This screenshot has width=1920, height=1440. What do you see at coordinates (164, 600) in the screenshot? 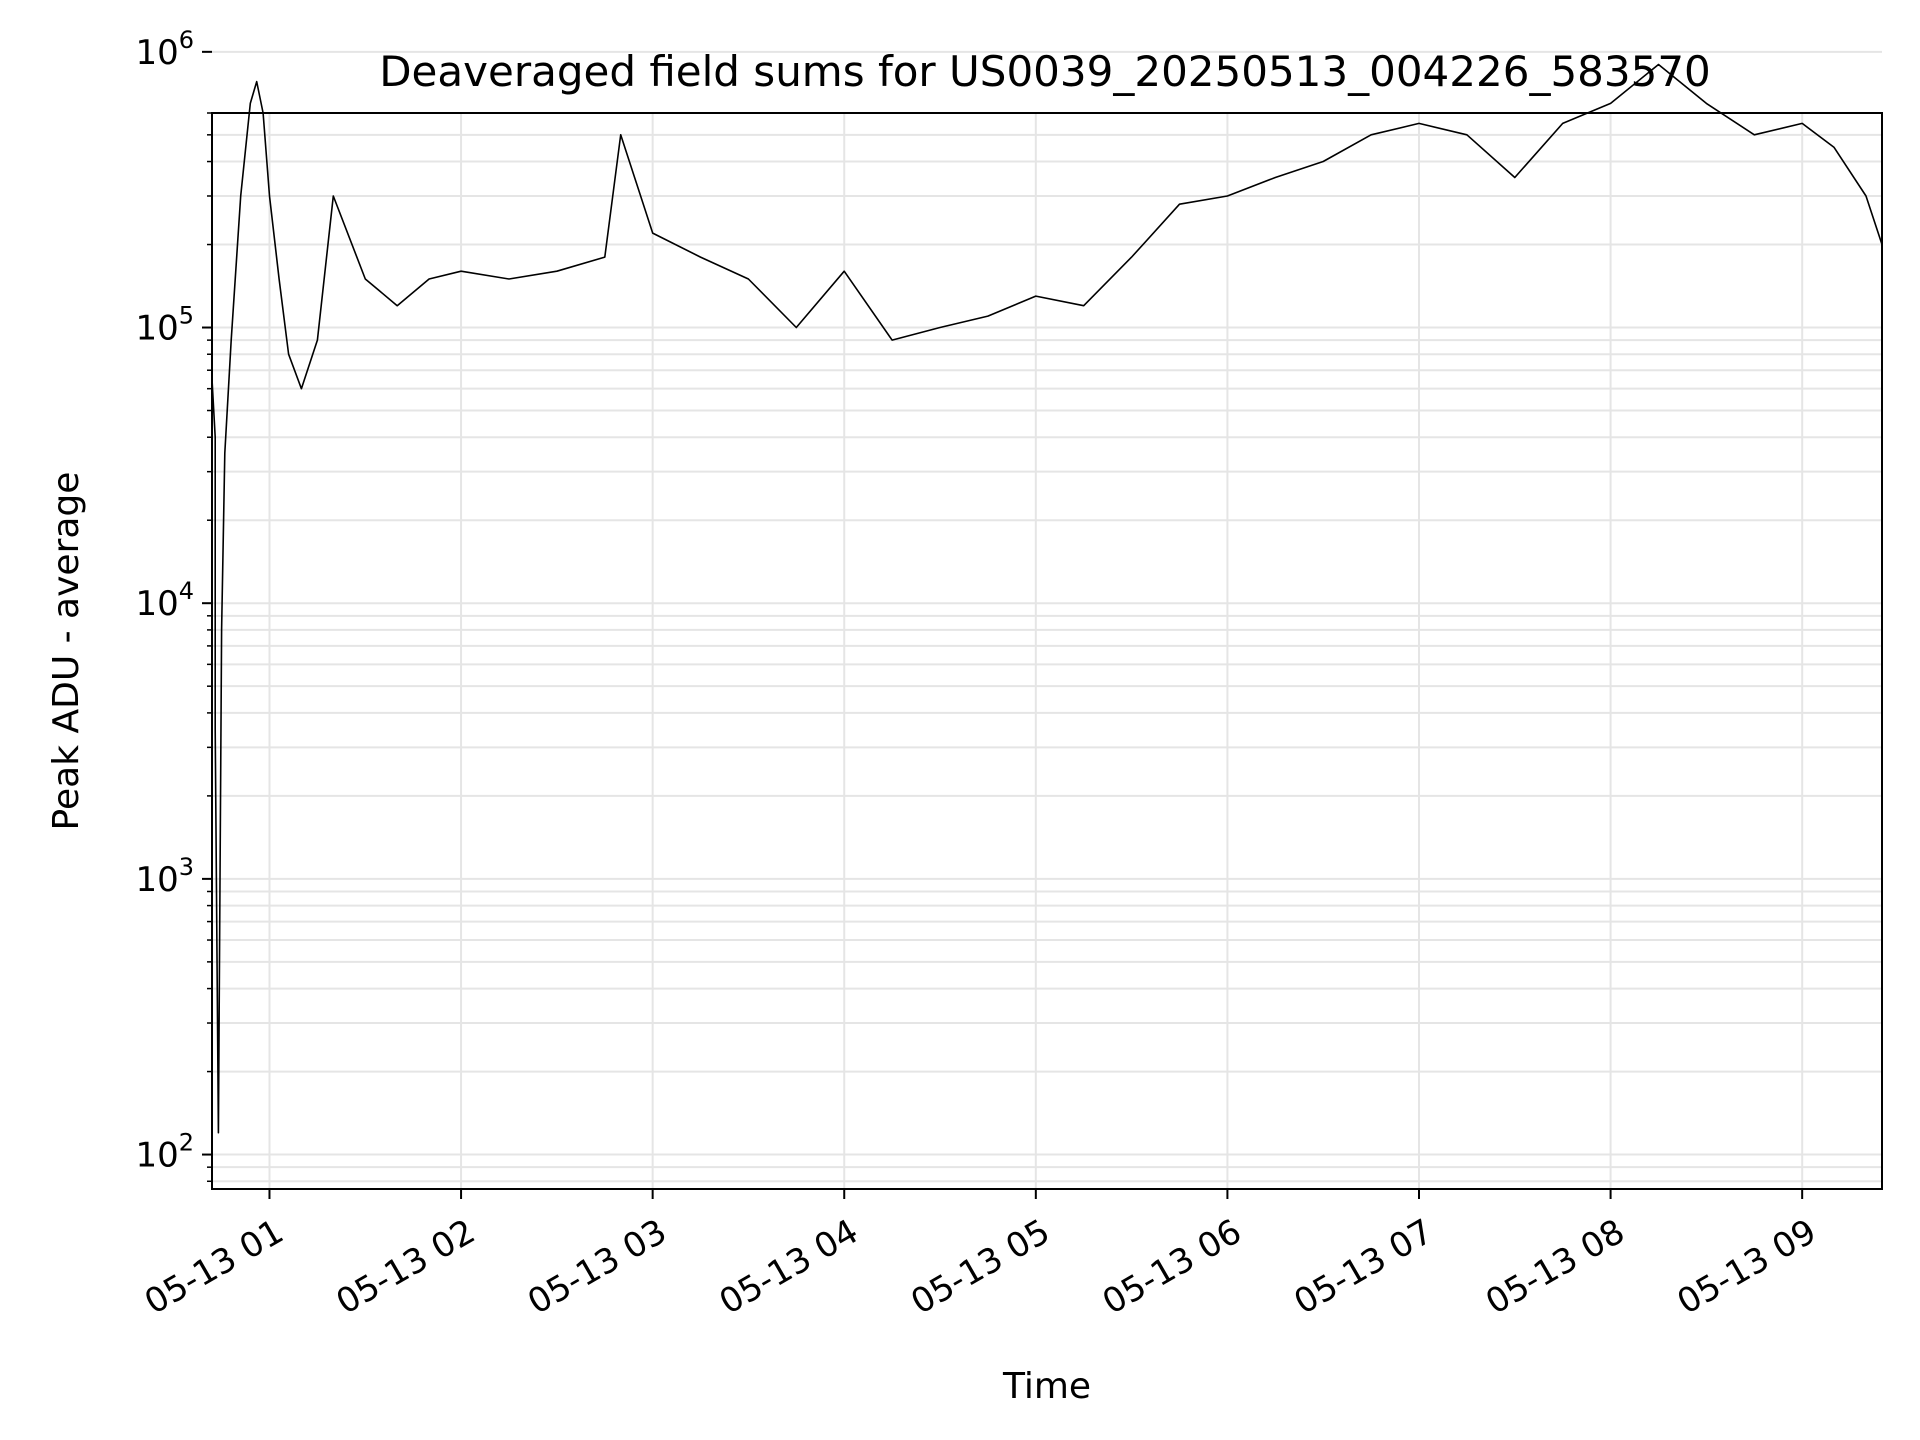
I see `y-tick-label: 10⁴` at bounding box center [164, 600].